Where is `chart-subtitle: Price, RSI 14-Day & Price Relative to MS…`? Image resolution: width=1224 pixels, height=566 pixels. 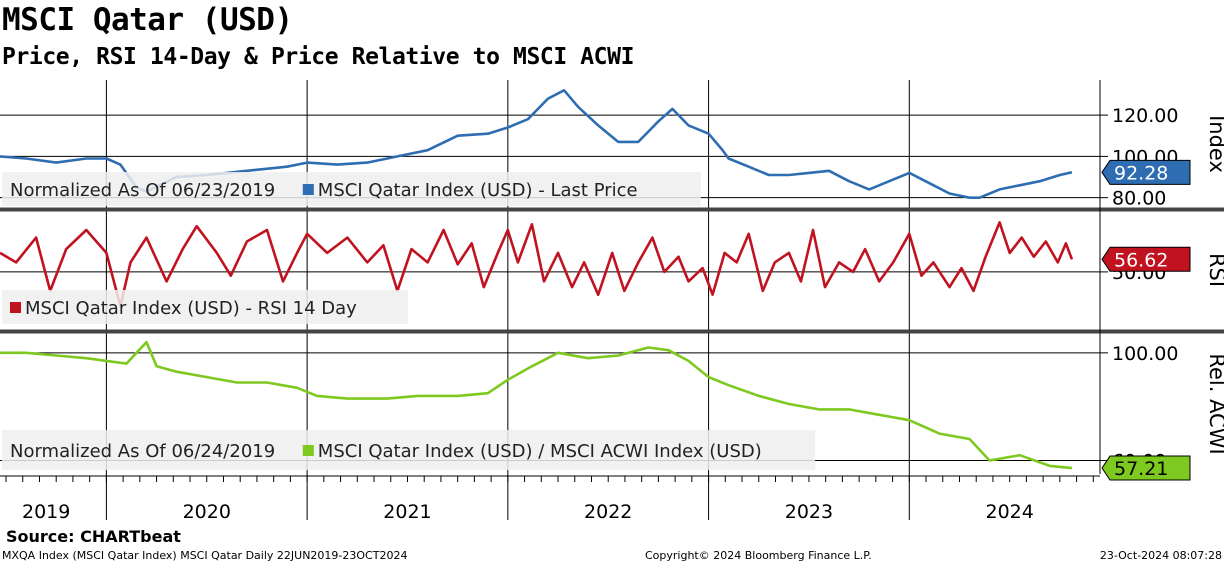
chart-subtitle: Price, RSI 14-Day & Price Relative to MS… is located at coordinates (318, 57).